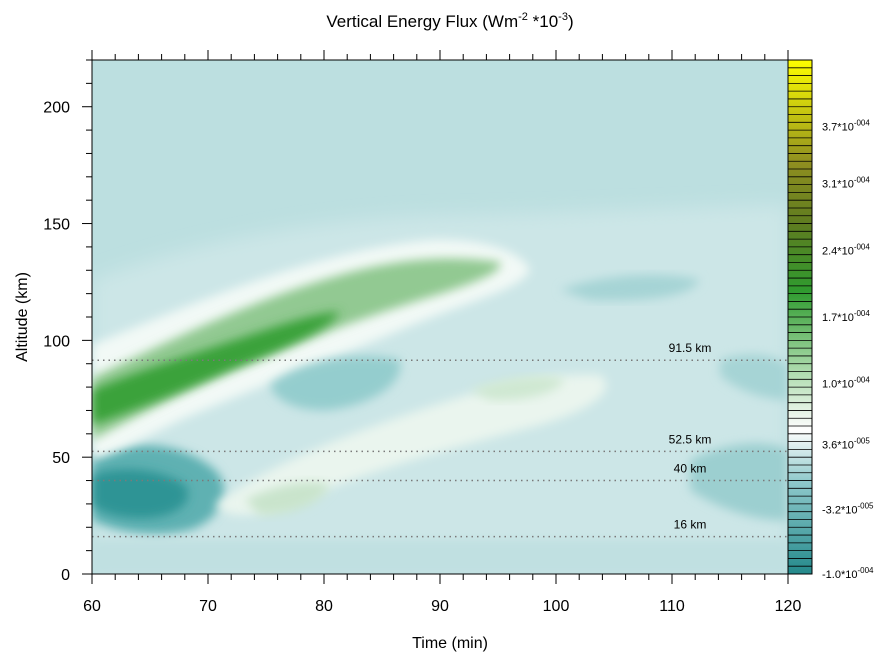 This screenshot has height=652, width=889. Describe the element at coordinates (838, 446) in the screenshot. I see `colorbar-label-mantissa: 3.6*10` at that location.